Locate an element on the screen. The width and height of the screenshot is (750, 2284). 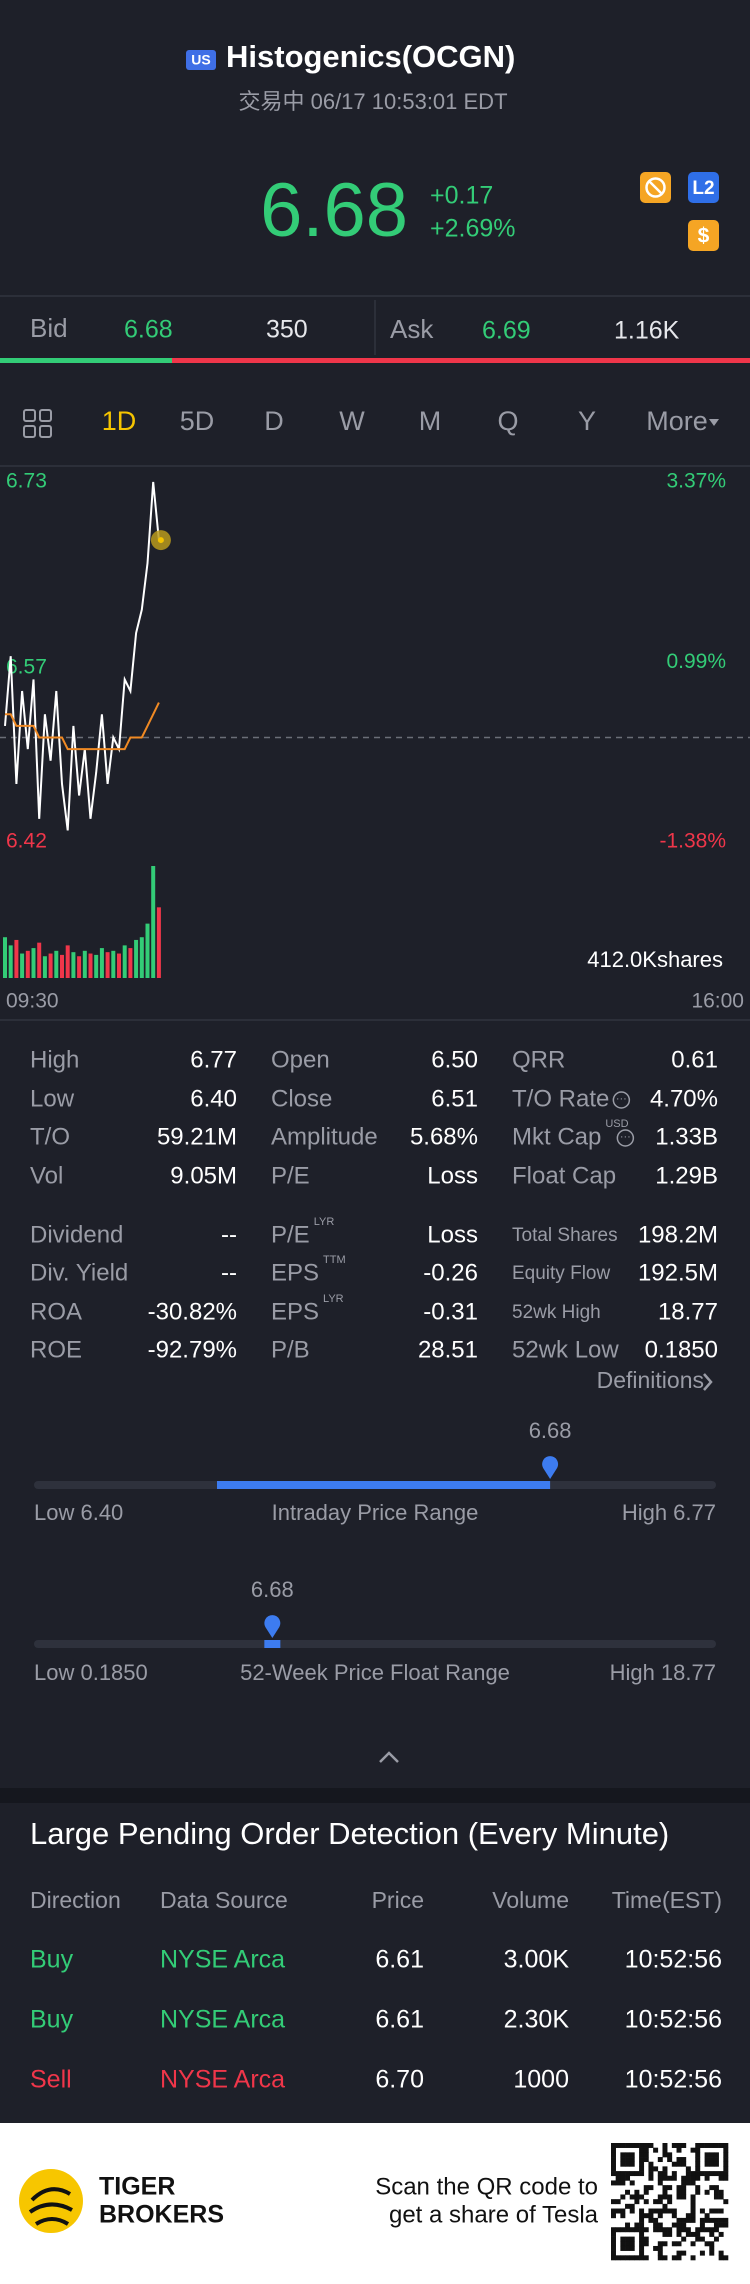
range-fill is located at coordinates (384, 1485).